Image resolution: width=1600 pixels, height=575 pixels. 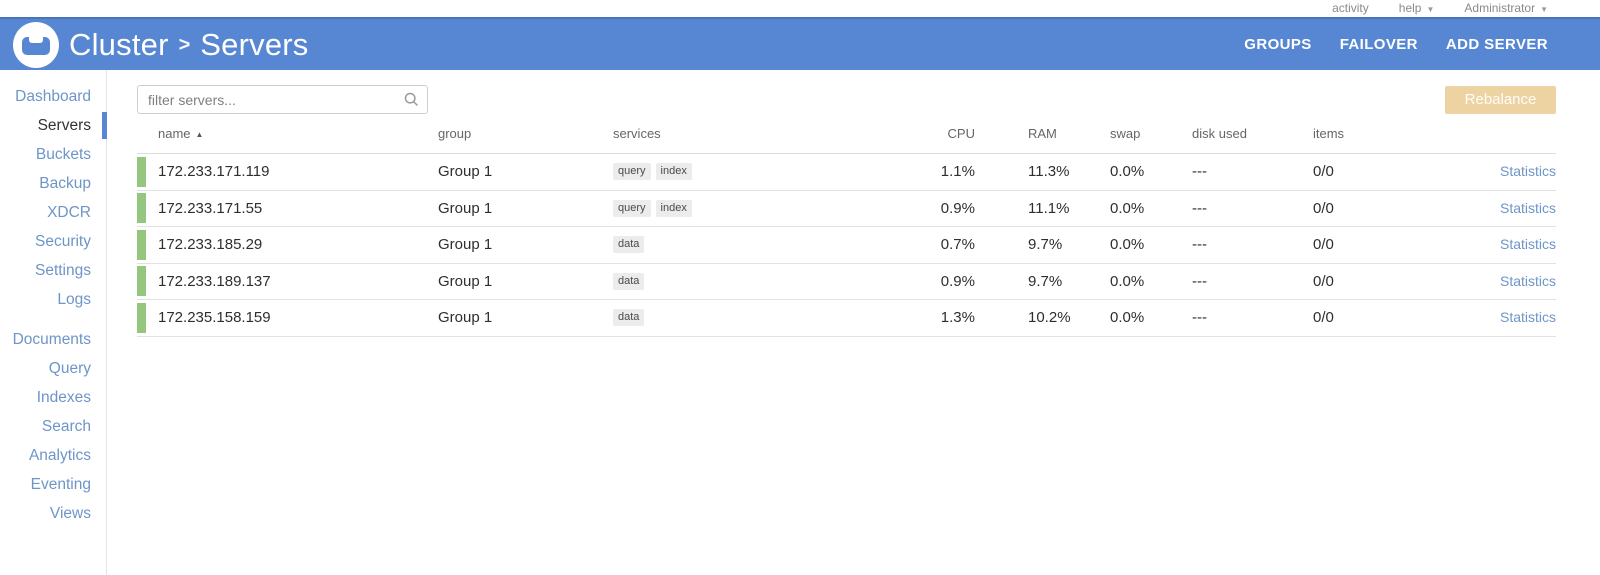 What do you see at coordinates (957, 245) in the screenshot?
I see `server-cpu: 0.7%` at bounding box center [957, 245].